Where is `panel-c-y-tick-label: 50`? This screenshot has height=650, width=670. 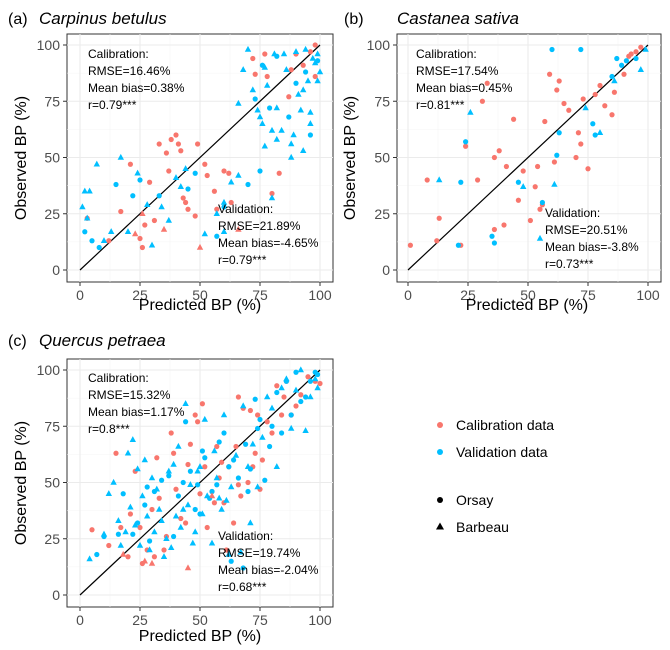 panel-c-y-tick-label: 50 is located at coordinates (52, 483).